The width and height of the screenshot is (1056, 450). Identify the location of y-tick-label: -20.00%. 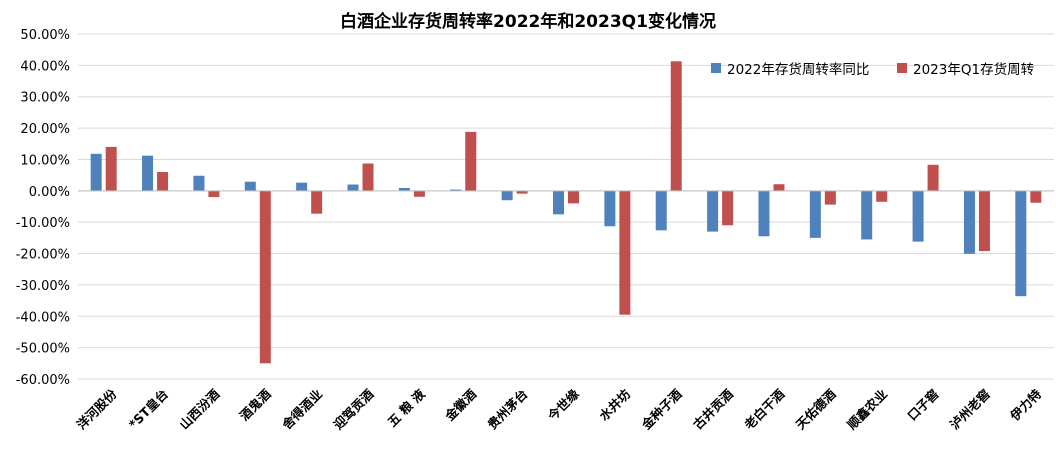
(43, 255).